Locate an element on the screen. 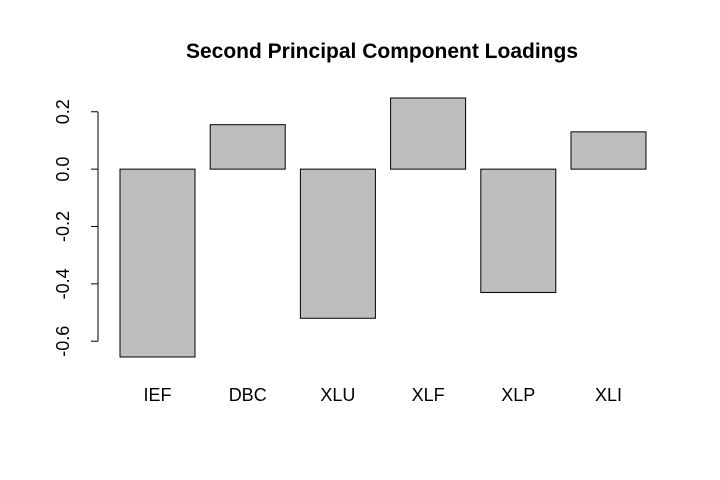  bar-ief is located at coordinates (157, 263).